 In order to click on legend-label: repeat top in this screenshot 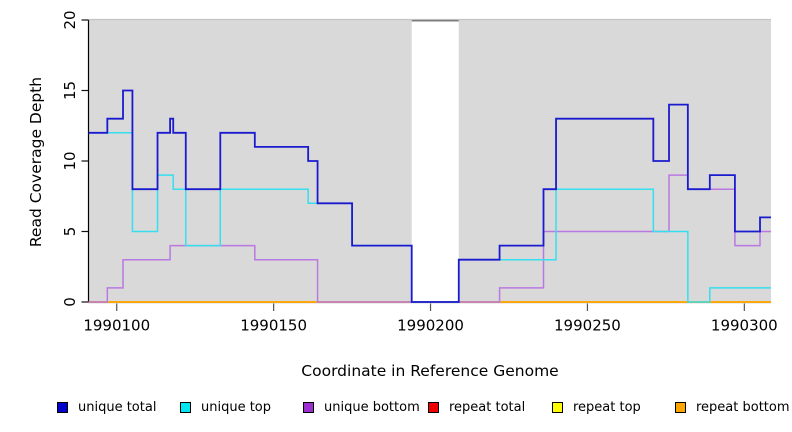, I will do `click(607, 407)`.